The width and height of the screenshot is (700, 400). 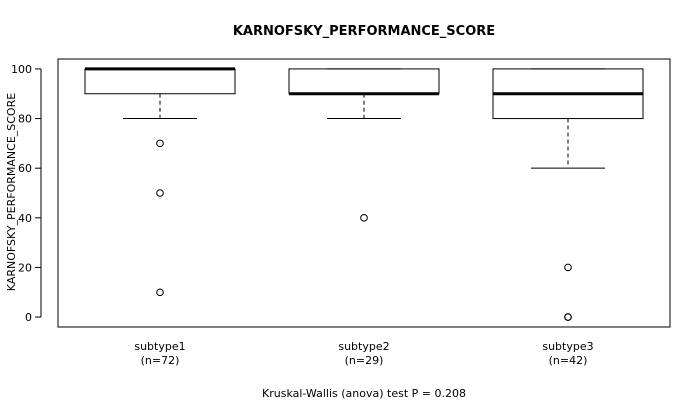 I want to click on category-count-label: (n=72), so click(x=160, y=360).